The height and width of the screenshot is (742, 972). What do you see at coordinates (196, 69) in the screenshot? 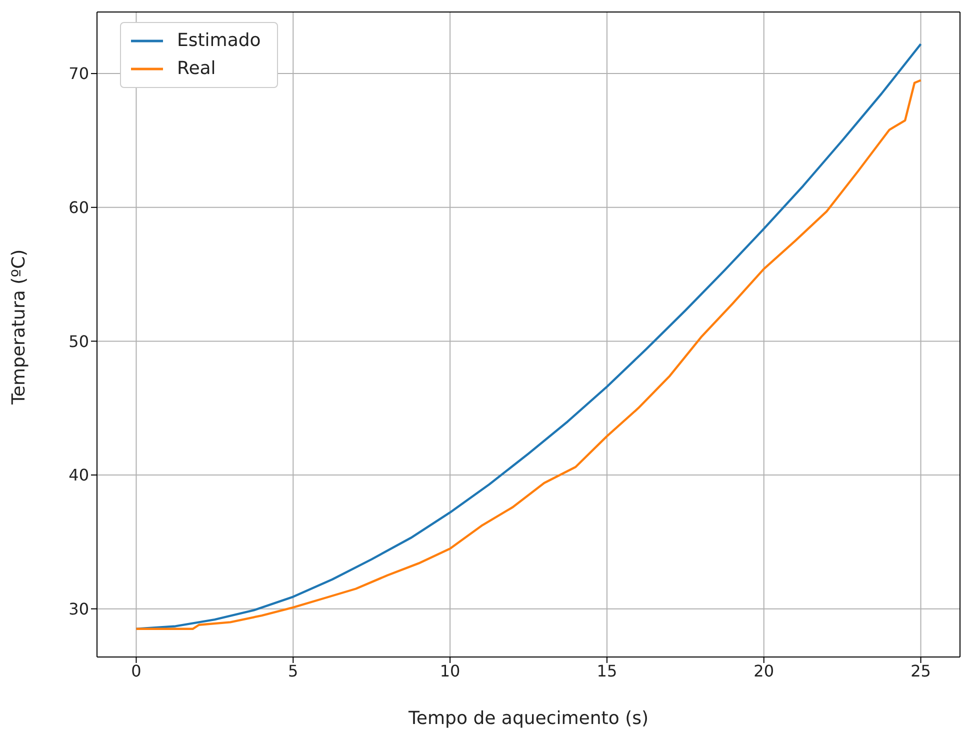
I see `legend-label: Real` at bounding box center [196, 69].